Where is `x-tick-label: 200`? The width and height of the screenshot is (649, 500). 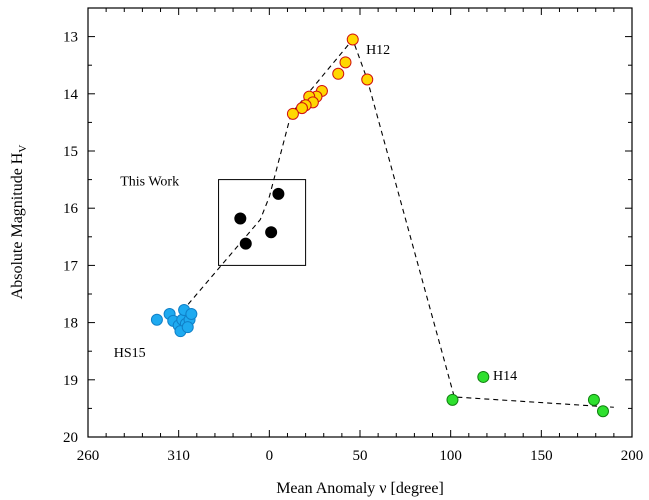 x-tick-label: 200 is located at coordinates (632, 456).